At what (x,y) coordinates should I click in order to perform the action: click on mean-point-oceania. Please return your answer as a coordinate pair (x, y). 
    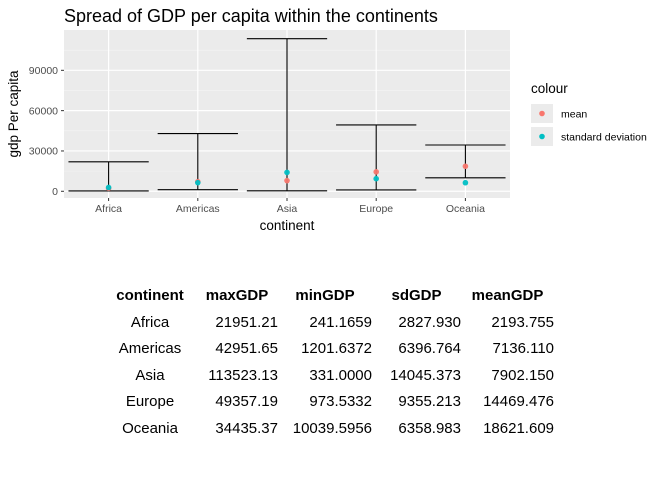
    Looking at the image, I should click on (465, 166).